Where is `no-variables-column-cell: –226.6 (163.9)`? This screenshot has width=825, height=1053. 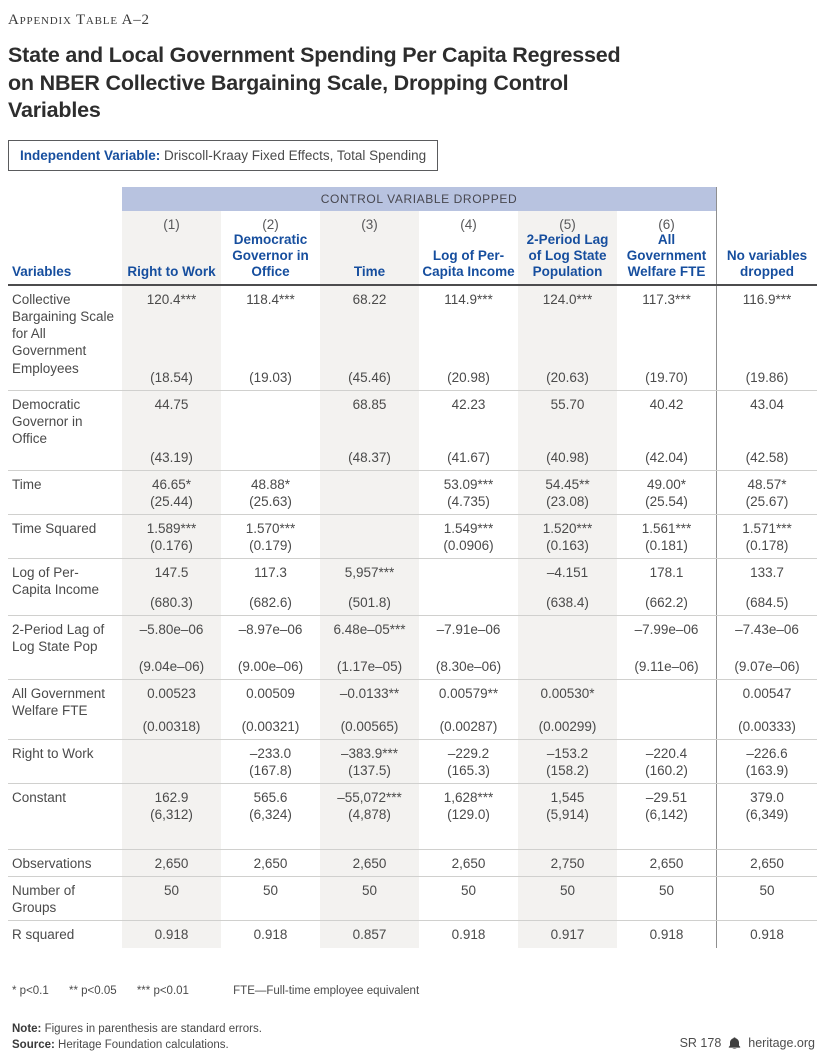 no-variables-column-cell: –226.6 (163.9) is located at coordinates (766, 761).